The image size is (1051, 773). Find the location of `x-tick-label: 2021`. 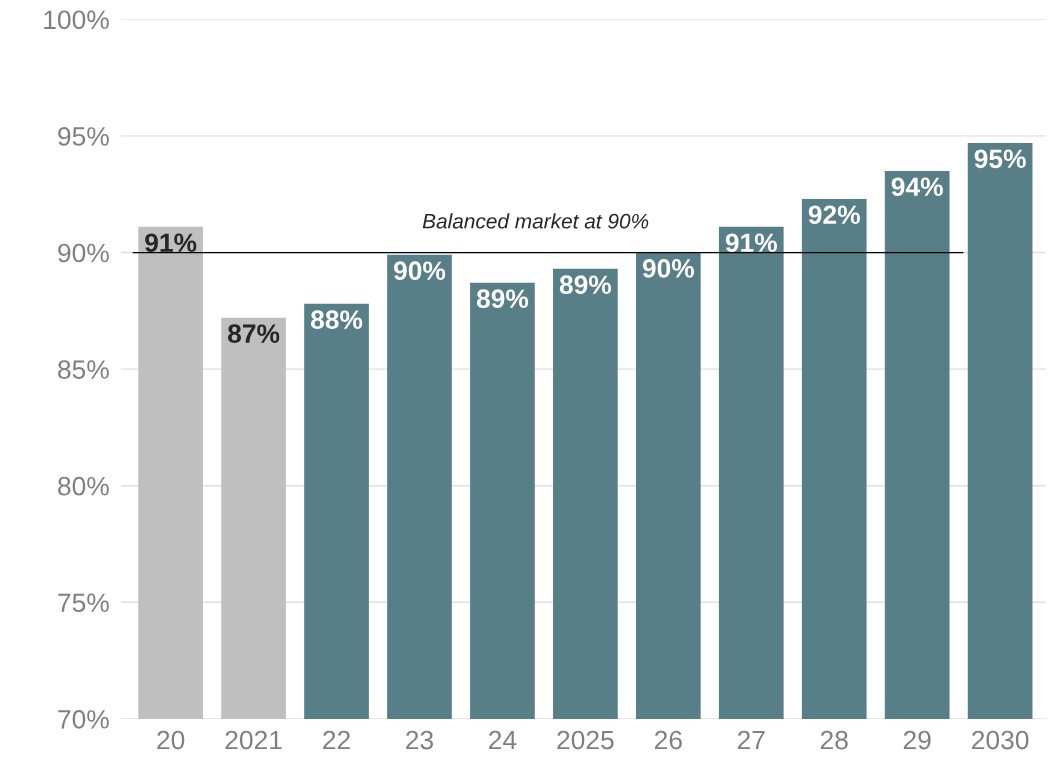

x-tick-label: 2021 is located at coordinates (253, 740).